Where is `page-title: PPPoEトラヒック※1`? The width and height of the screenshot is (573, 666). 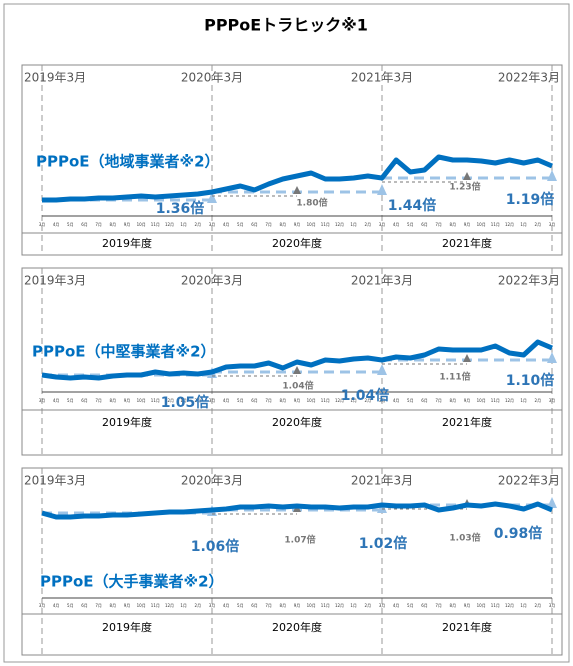
page-title: PPPoEトラヒック※1 is located at coordinates (286, 25).